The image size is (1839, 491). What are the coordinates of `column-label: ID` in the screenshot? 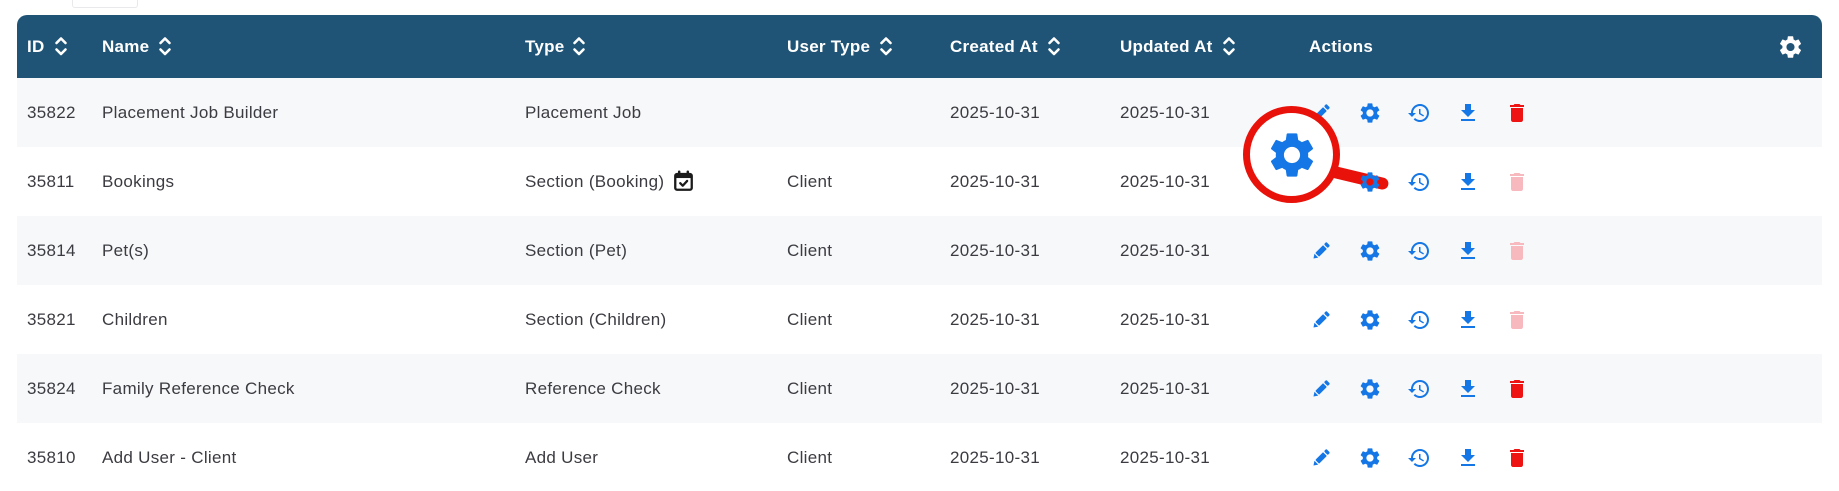 It's located at (36, 46).